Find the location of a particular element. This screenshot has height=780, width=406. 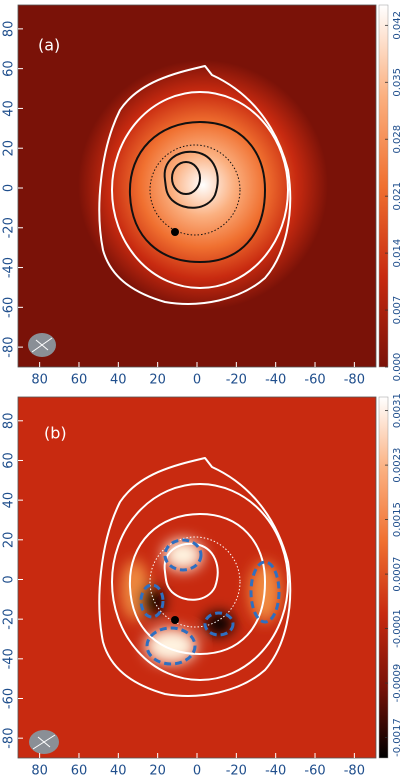

dashed-contours is located at coordinates (210, 602).